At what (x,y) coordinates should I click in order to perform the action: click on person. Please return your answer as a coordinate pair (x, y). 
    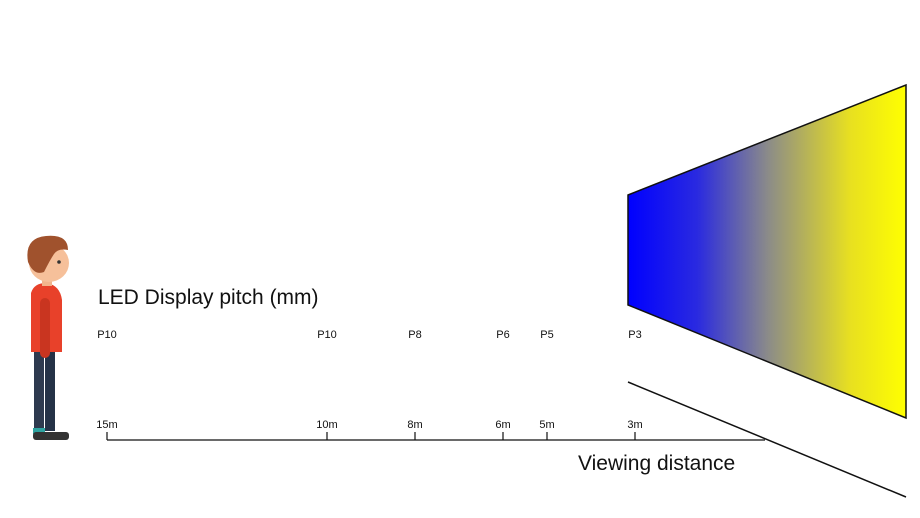
    Looking at the image, I should click on (48, 337).